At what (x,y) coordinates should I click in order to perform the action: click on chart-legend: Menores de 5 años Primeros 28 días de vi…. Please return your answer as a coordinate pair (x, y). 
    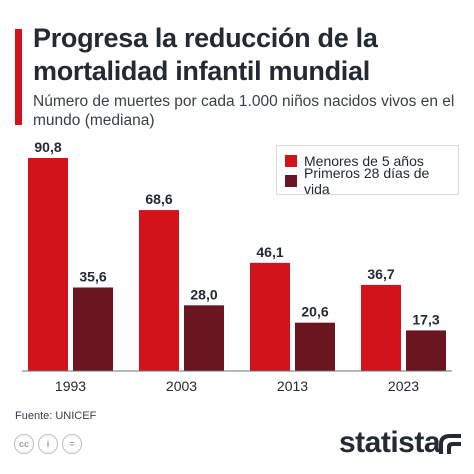
    Looking at the image, I should click on (367, 171).